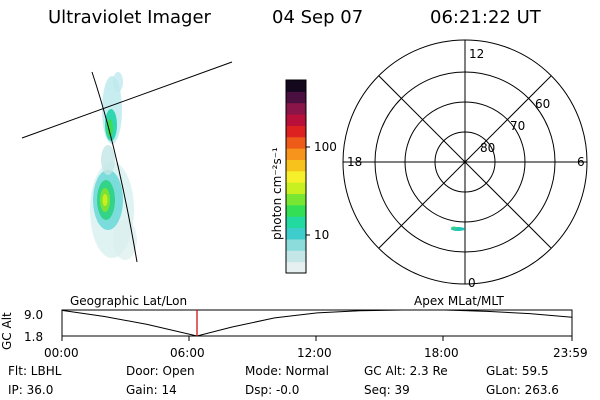  I want to click on xtick-1800: 18:00, so click(441, 353).